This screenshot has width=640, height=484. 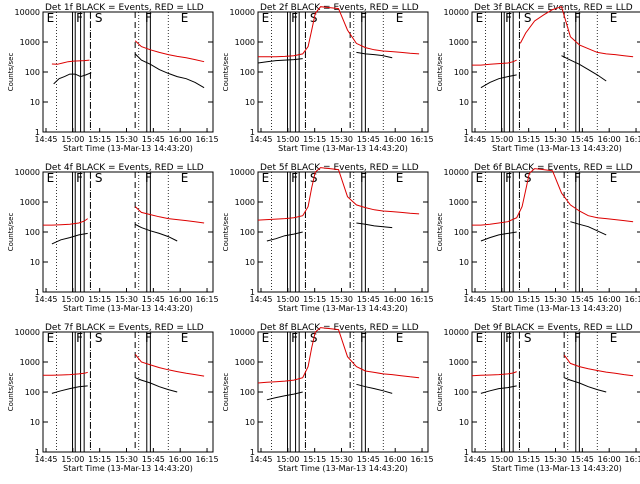 I want to click on panel-title: Det 3f BLACK = Events, RED = LLD, so click(x=553, y=8).